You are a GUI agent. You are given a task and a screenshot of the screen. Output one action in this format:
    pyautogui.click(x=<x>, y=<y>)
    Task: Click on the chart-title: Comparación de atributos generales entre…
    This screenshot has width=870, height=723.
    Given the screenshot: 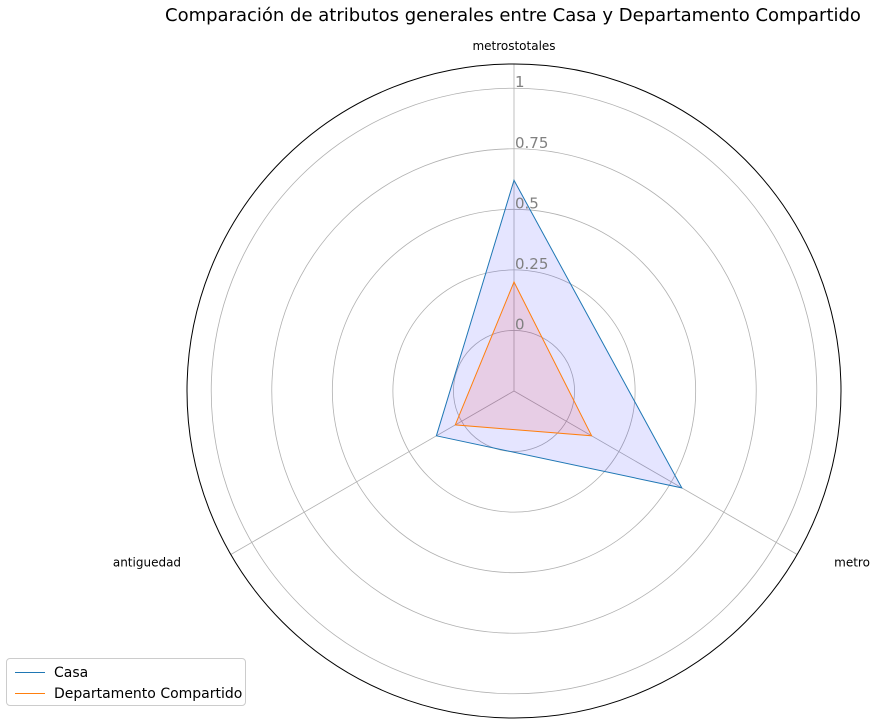 What is the action you would take?
    pyautogui.click(x=513, y=15)
    